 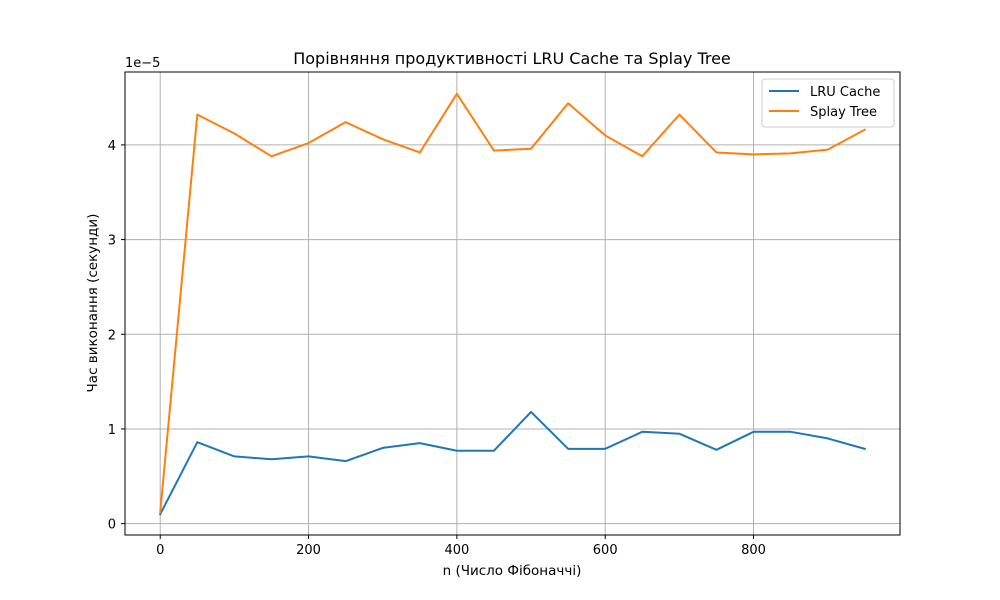 What do you see at coordinates (845, 92) in the screenshot?
I see `legend-label-lru-cache: LRU Cache` at bounding box center [845, 92].